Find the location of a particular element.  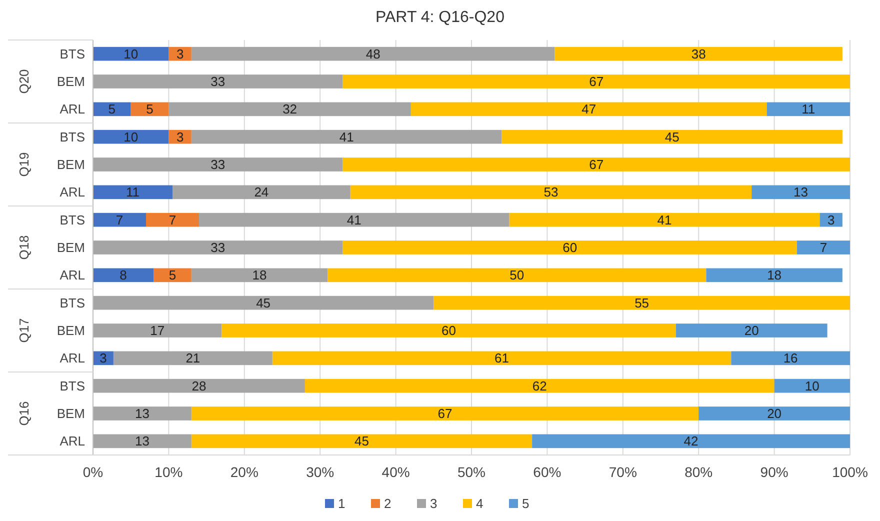

data-label: 48 is located at coordinates (373, 54).